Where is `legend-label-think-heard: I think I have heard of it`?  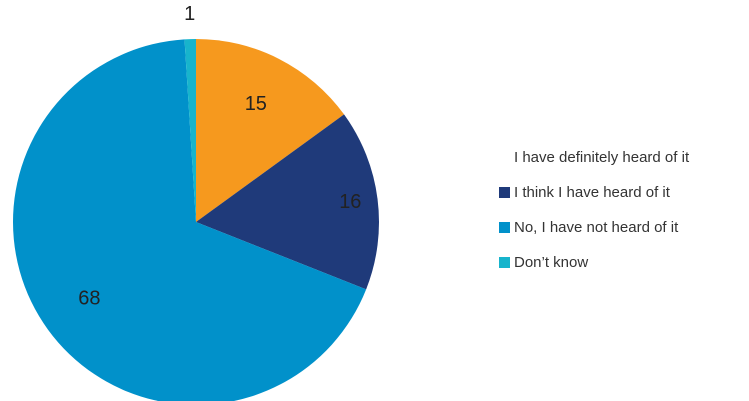 legend-label-think-heard: I think I have heard of it is located at coordinates (592, 192).